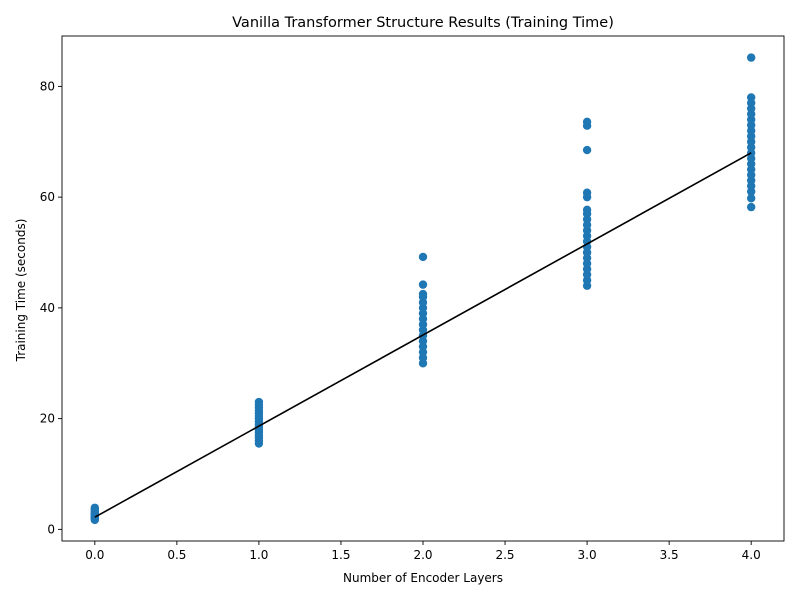 The height and width of the screenshot is (600, 800). What do you see at coordinates (51, 529) in the screenshot?
I see `y-tick-label: 0` at bounding box center [51, 529].